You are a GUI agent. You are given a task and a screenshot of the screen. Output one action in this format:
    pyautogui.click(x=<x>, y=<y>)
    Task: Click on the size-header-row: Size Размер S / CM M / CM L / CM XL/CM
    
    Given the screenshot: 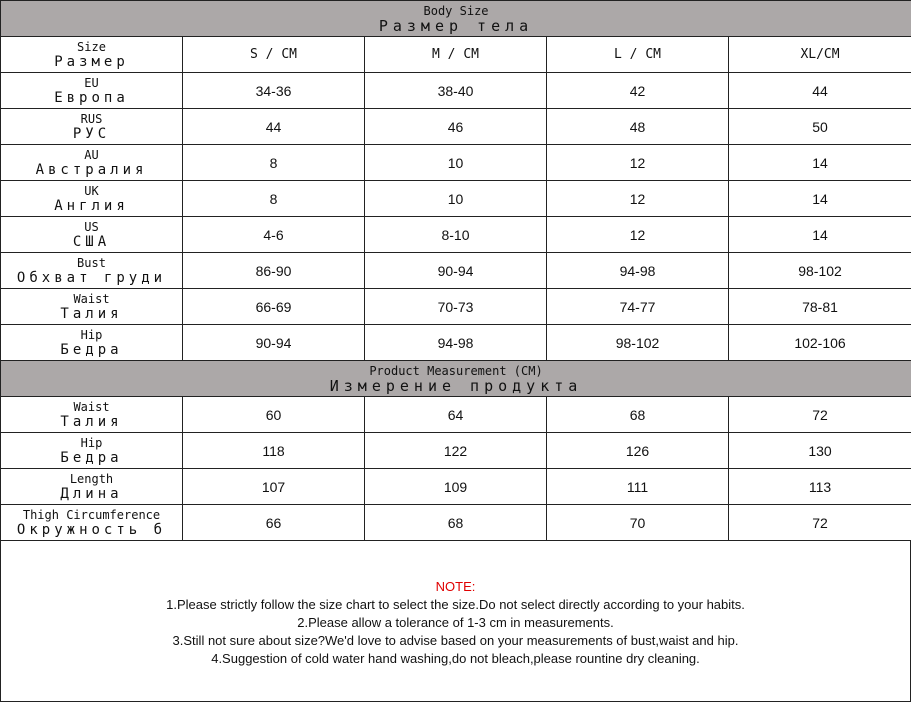 What is the action you would take?
    pyautogui.click(x=455, y=54)
    